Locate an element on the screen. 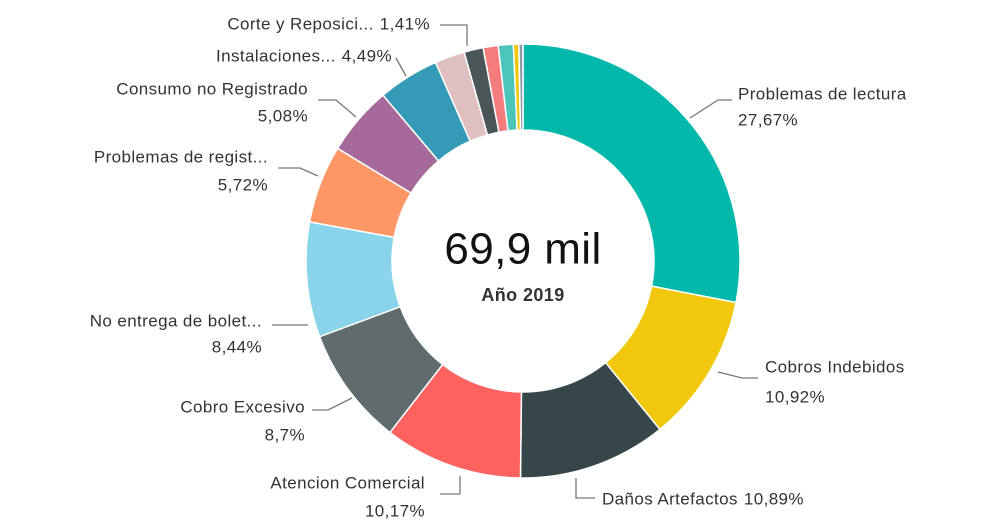 The height and width of the screenshot is (520, 986). value-label: 1,41% is located at coordinates (405, 23).